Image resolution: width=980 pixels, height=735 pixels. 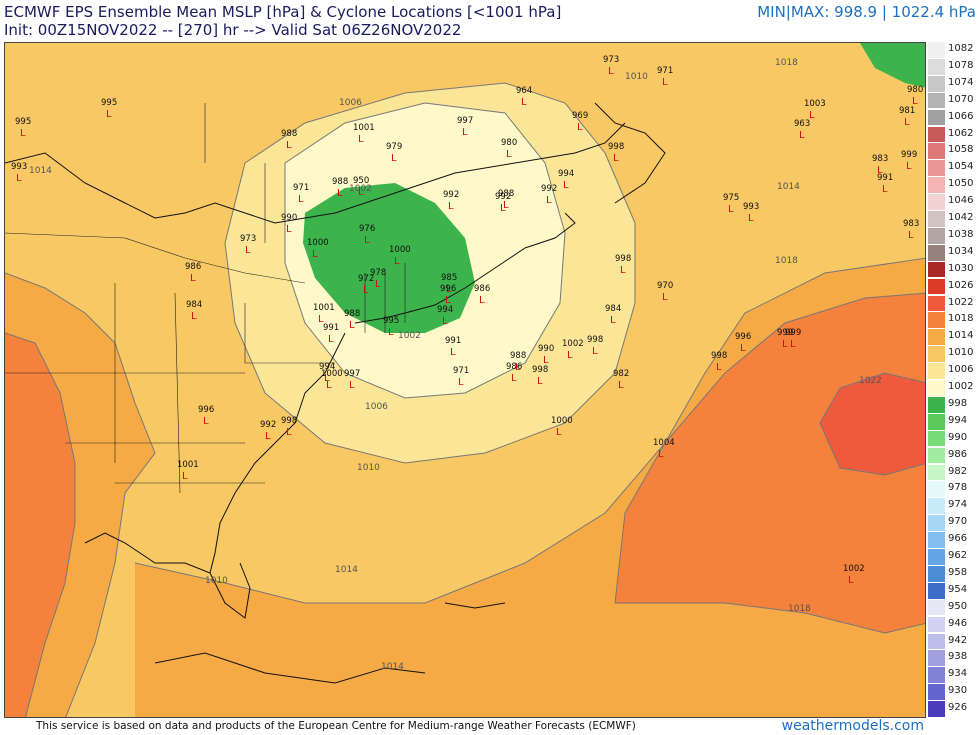 What do you see at coordinates (40, 525) in the screenshot?
I see `pressure-field-1018-southwest` at bounding box center [40, 525].